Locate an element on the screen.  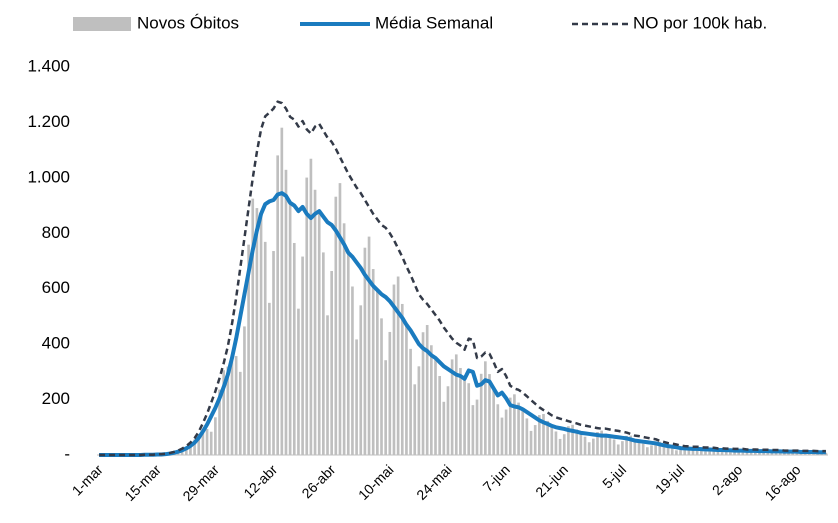
y-tick-label: 1.200 is located at coordinates (48, 121).